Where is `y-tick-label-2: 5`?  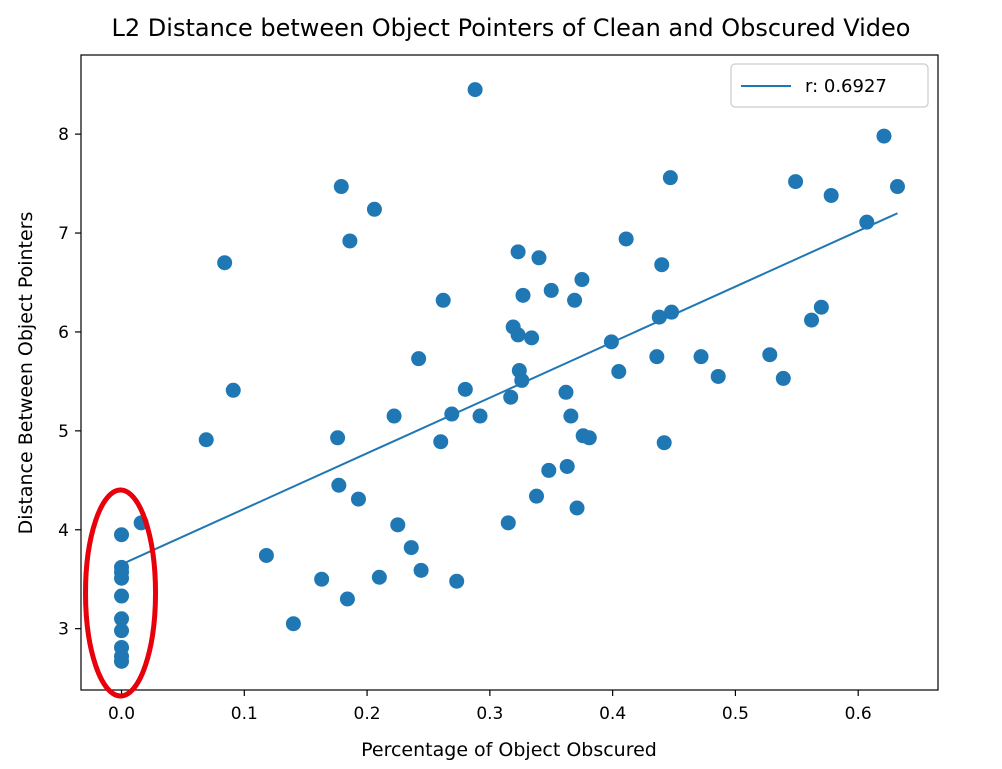 y-tick-label-2: 5 is located at coordinates (63, 432).